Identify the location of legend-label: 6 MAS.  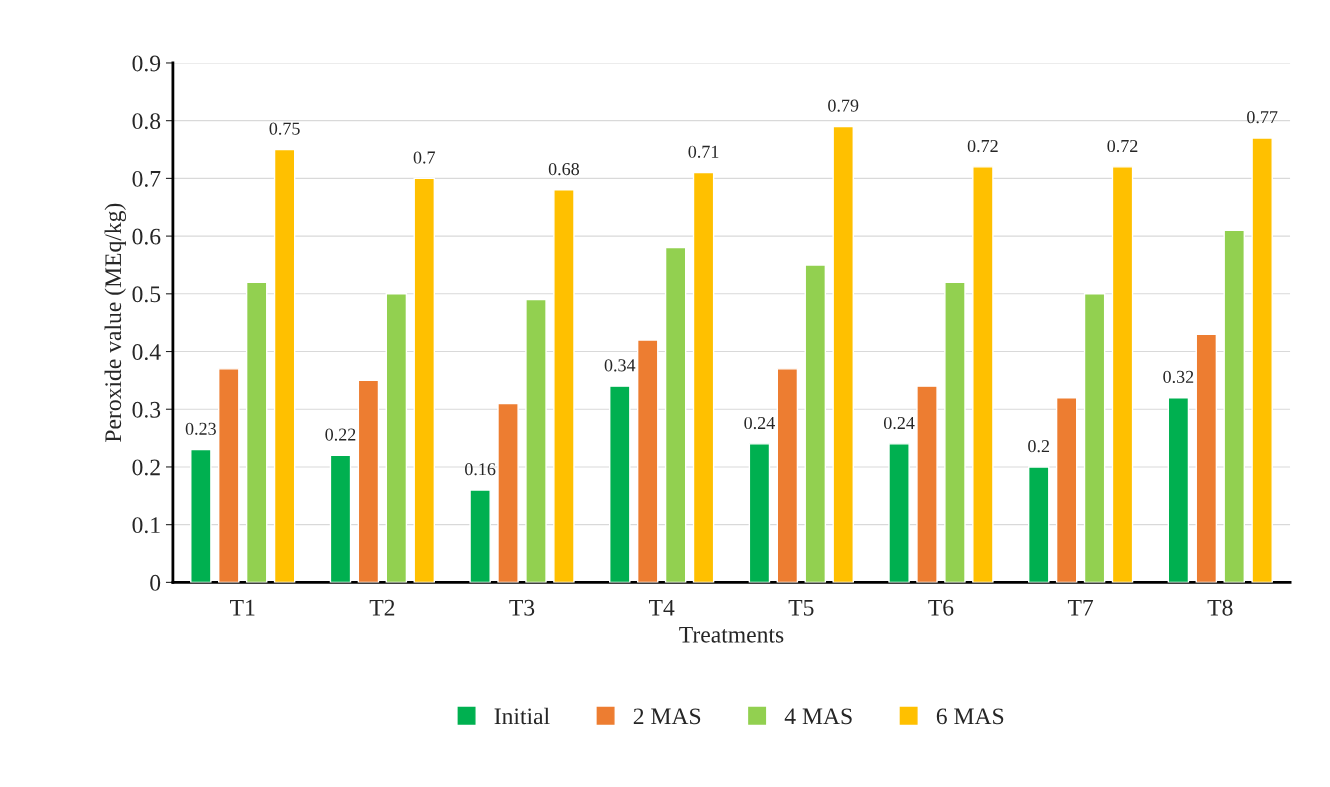
(970, 716).